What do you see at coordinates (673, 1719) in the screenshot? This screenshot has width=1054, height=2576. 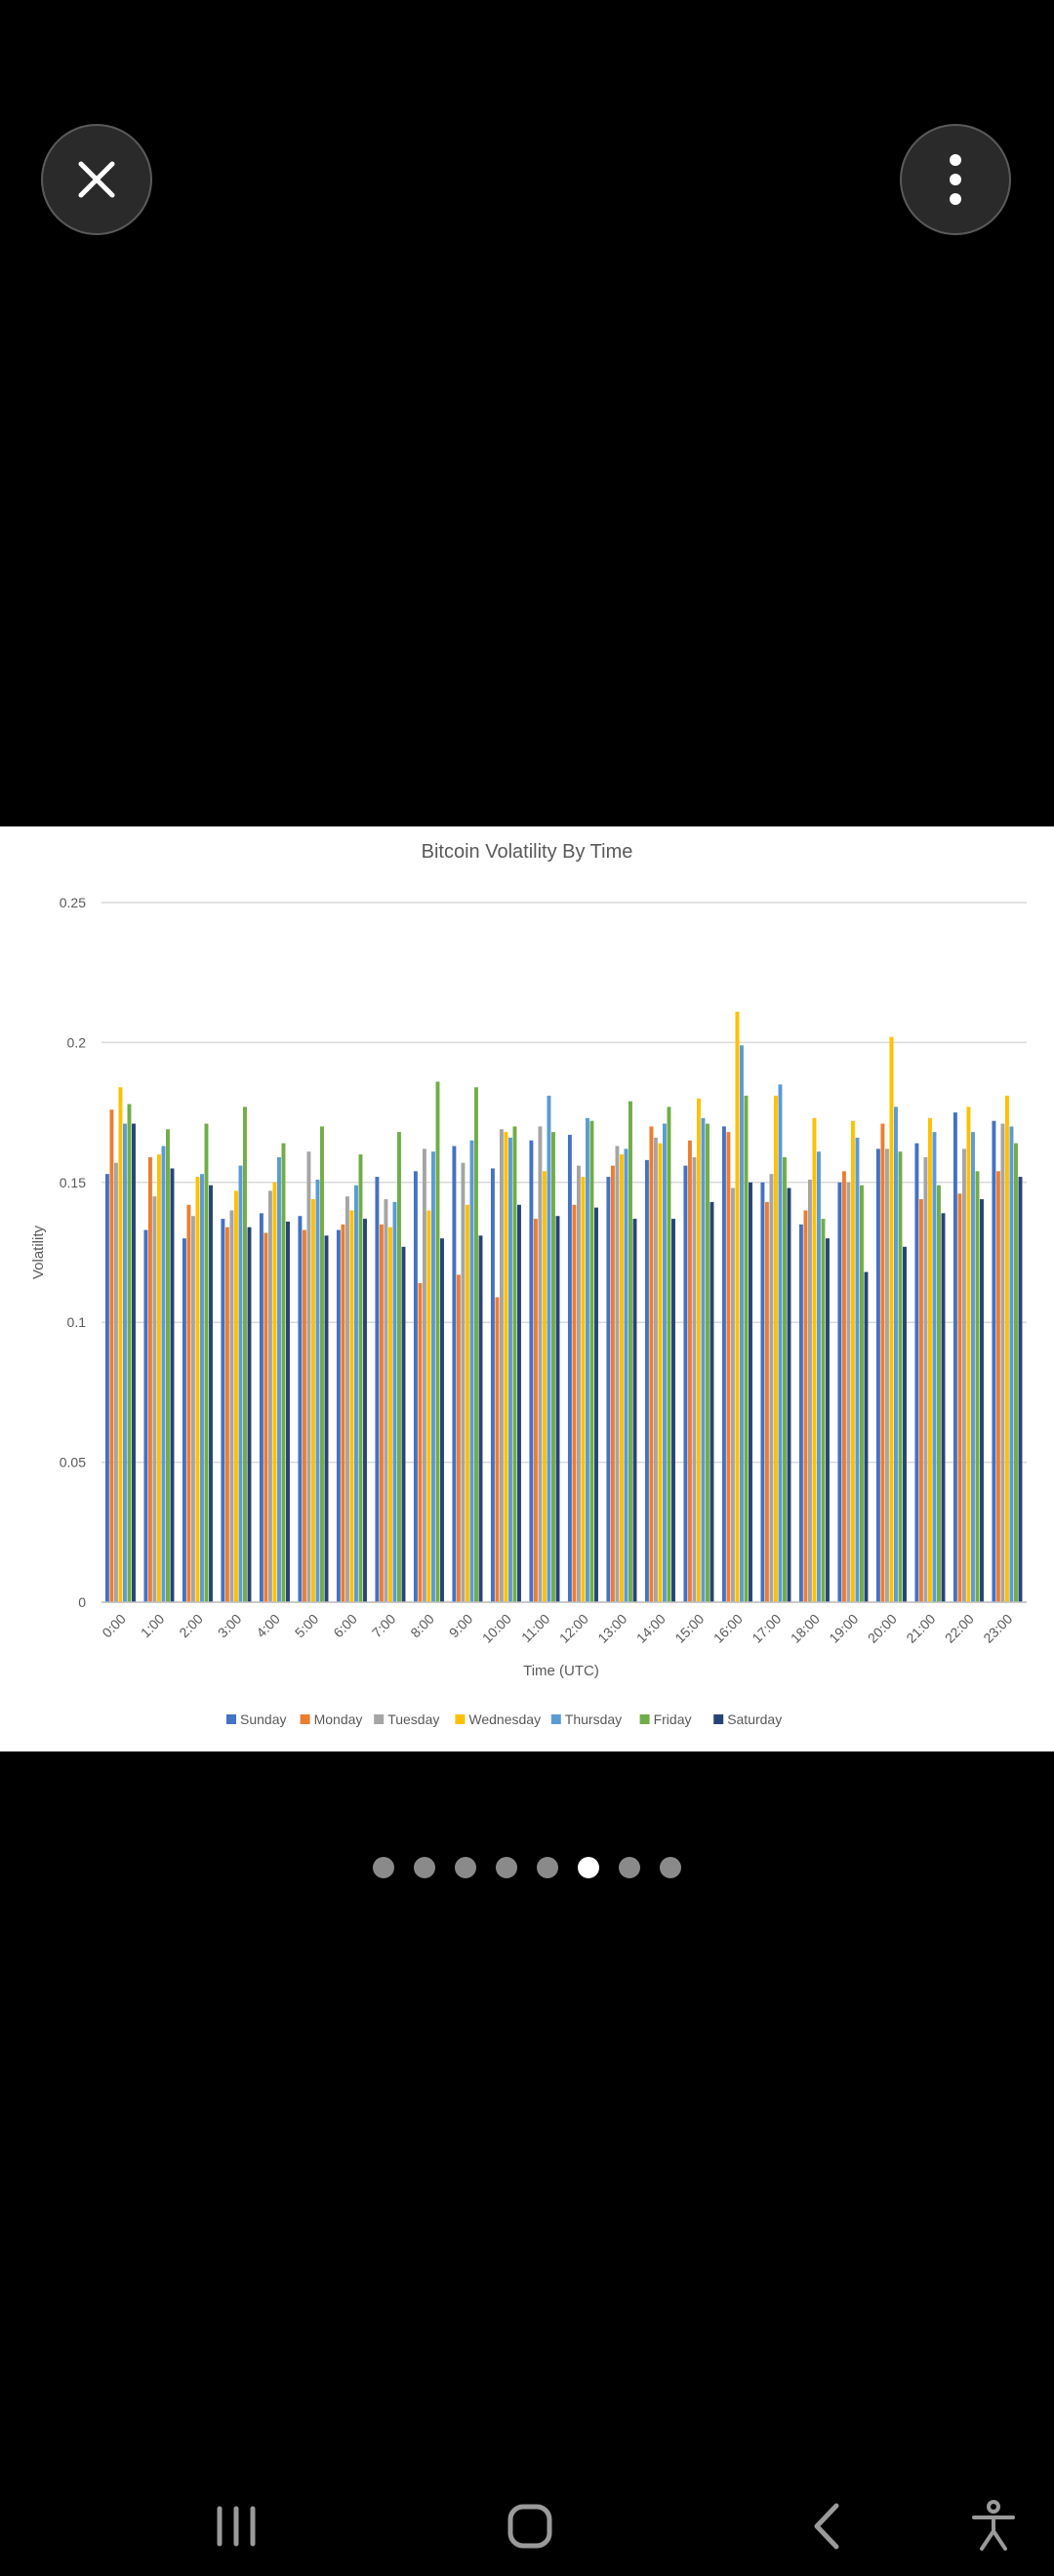 I see `legend-label: Friday` at bounding box center [673, 1719].